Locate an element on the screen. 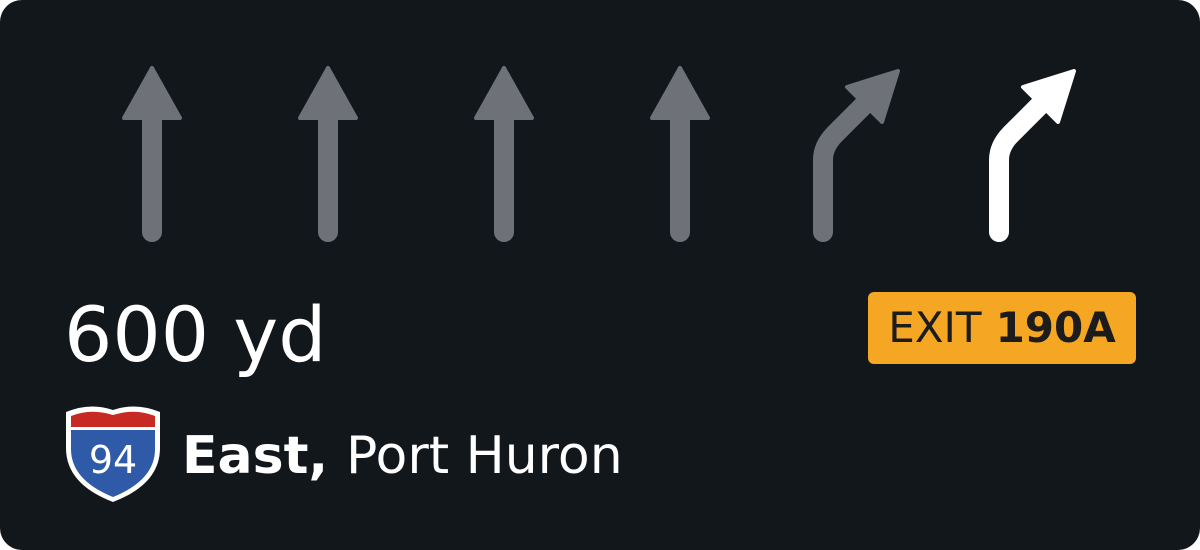 Image resolution: width=1200 pixels, height=550 pixels. exit-number: 190A is located at coordinates (1055, 327).